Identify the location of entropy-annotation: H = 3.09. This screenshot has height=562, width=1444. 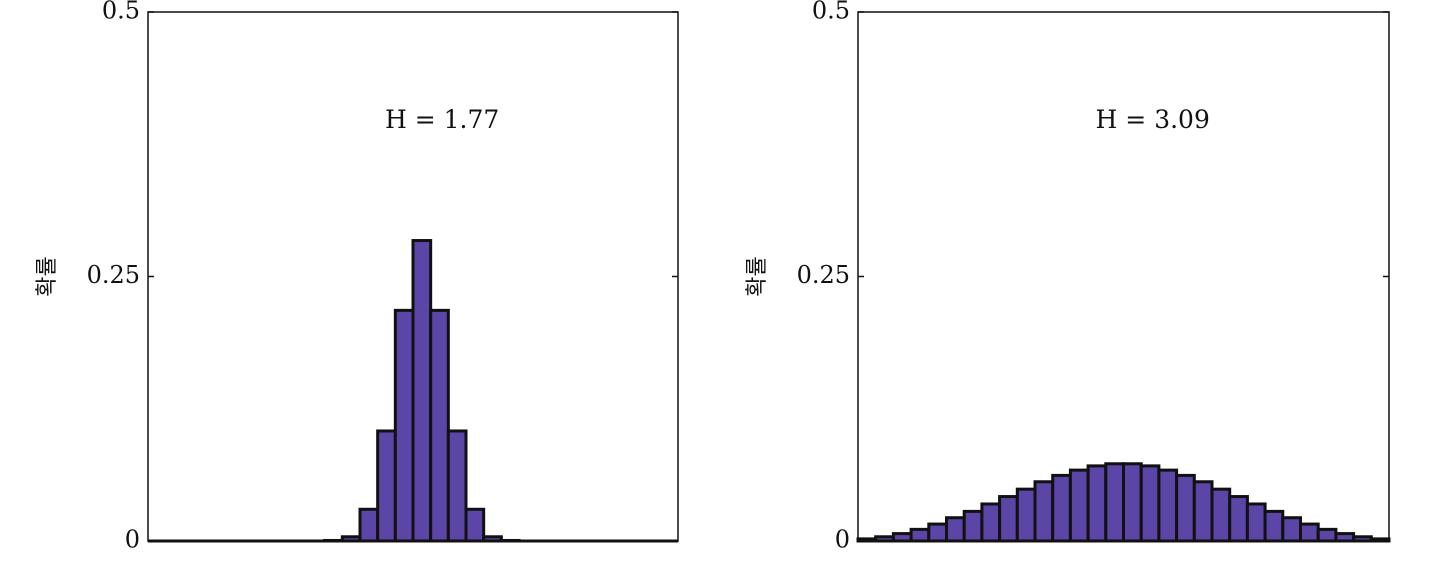
(1153, 119).